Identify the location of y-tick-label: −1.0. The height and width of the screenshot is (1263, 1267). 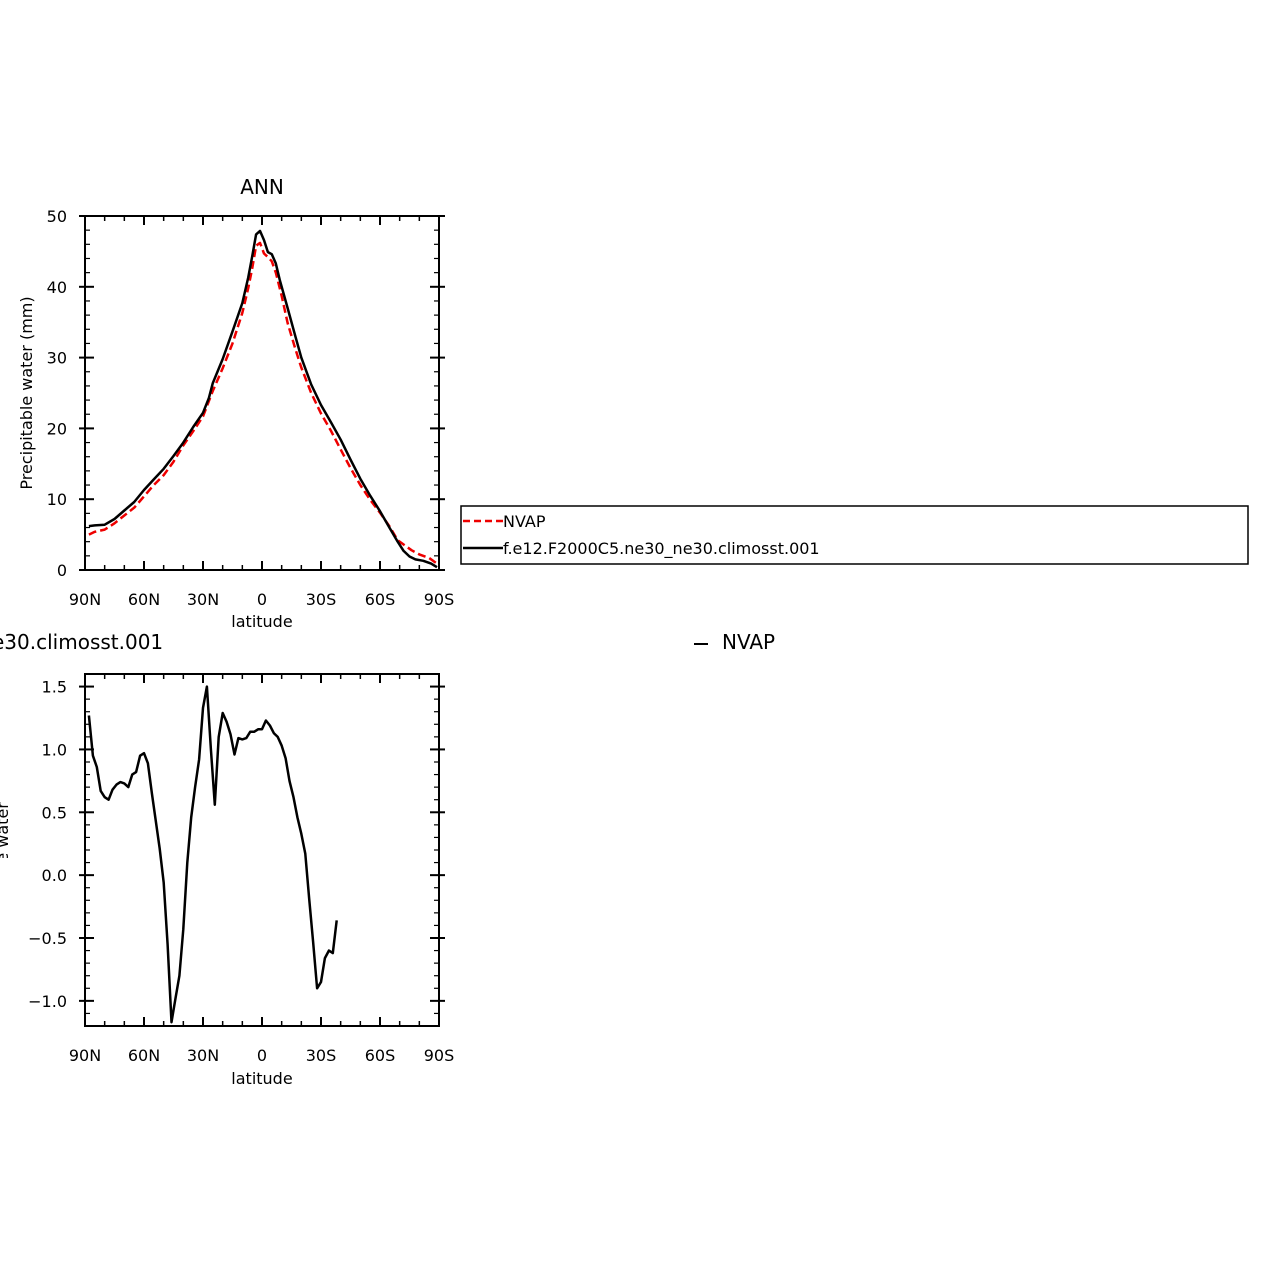
(47, 1001).